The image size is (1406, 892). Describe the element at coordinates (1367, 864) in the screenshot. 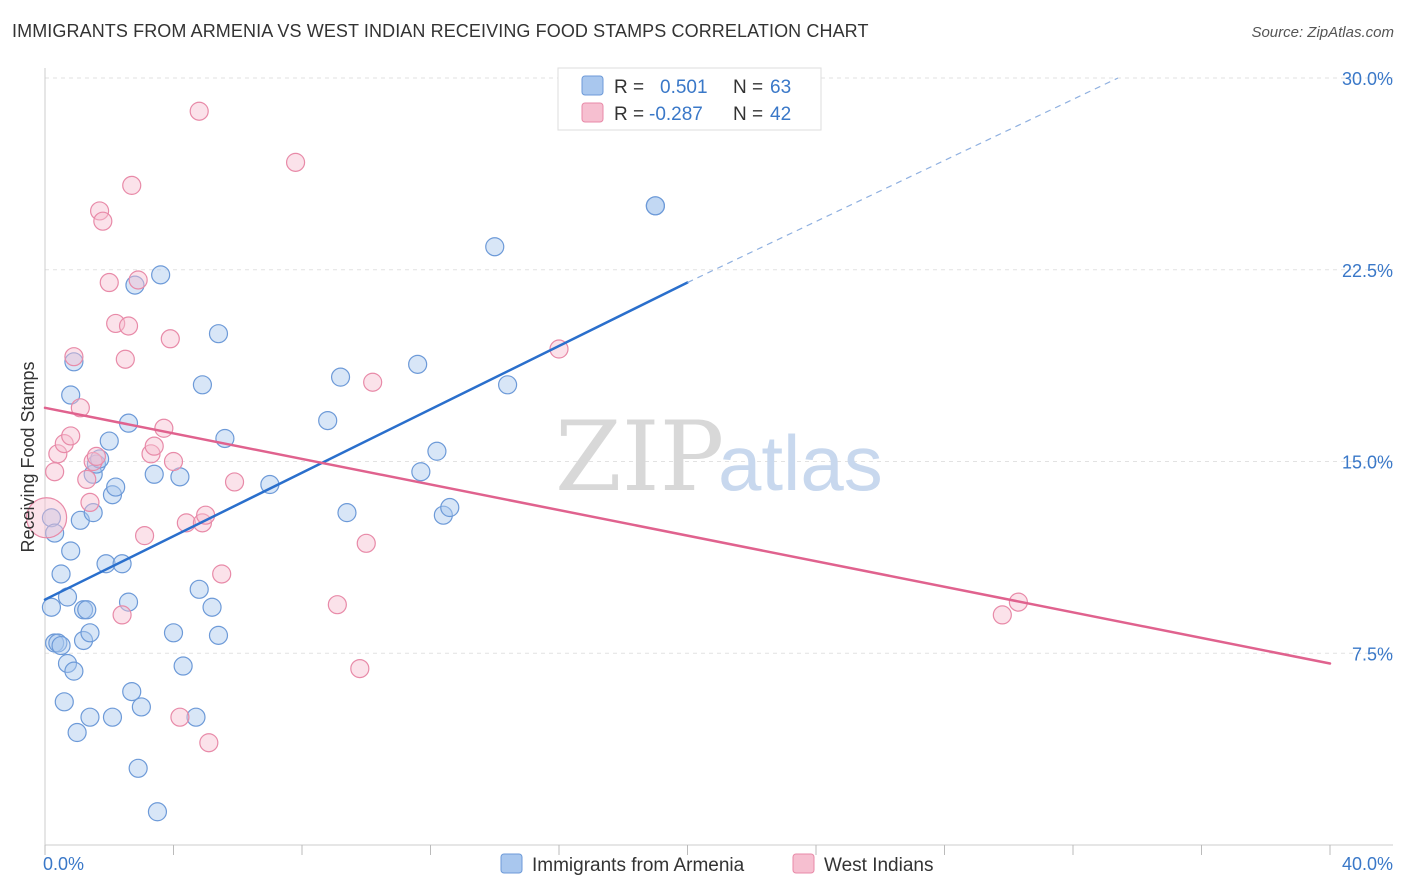

I see `x-tick-label-max: 40.0%` at that location.